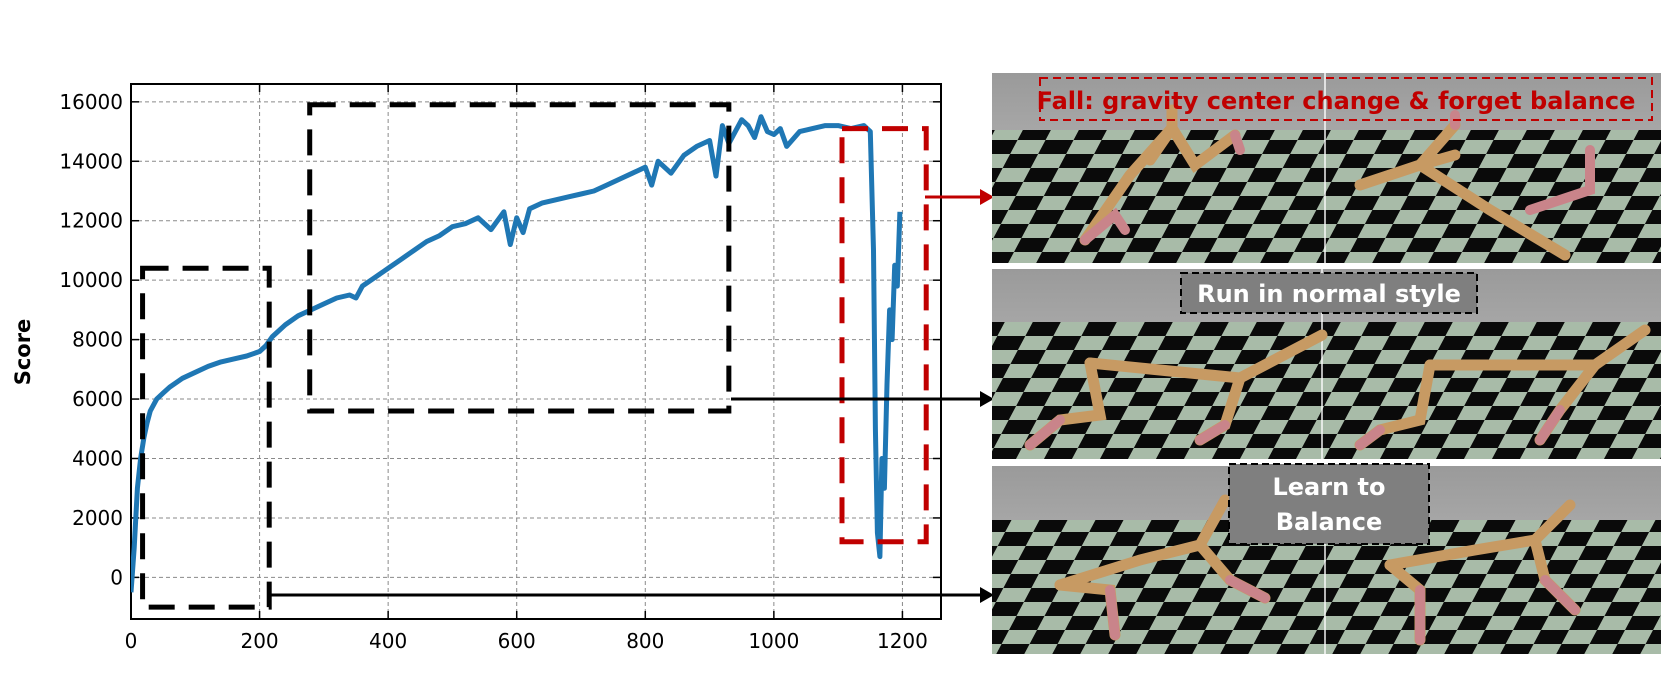  I want to click on y-tick-label: 12000, so click(91, 221).